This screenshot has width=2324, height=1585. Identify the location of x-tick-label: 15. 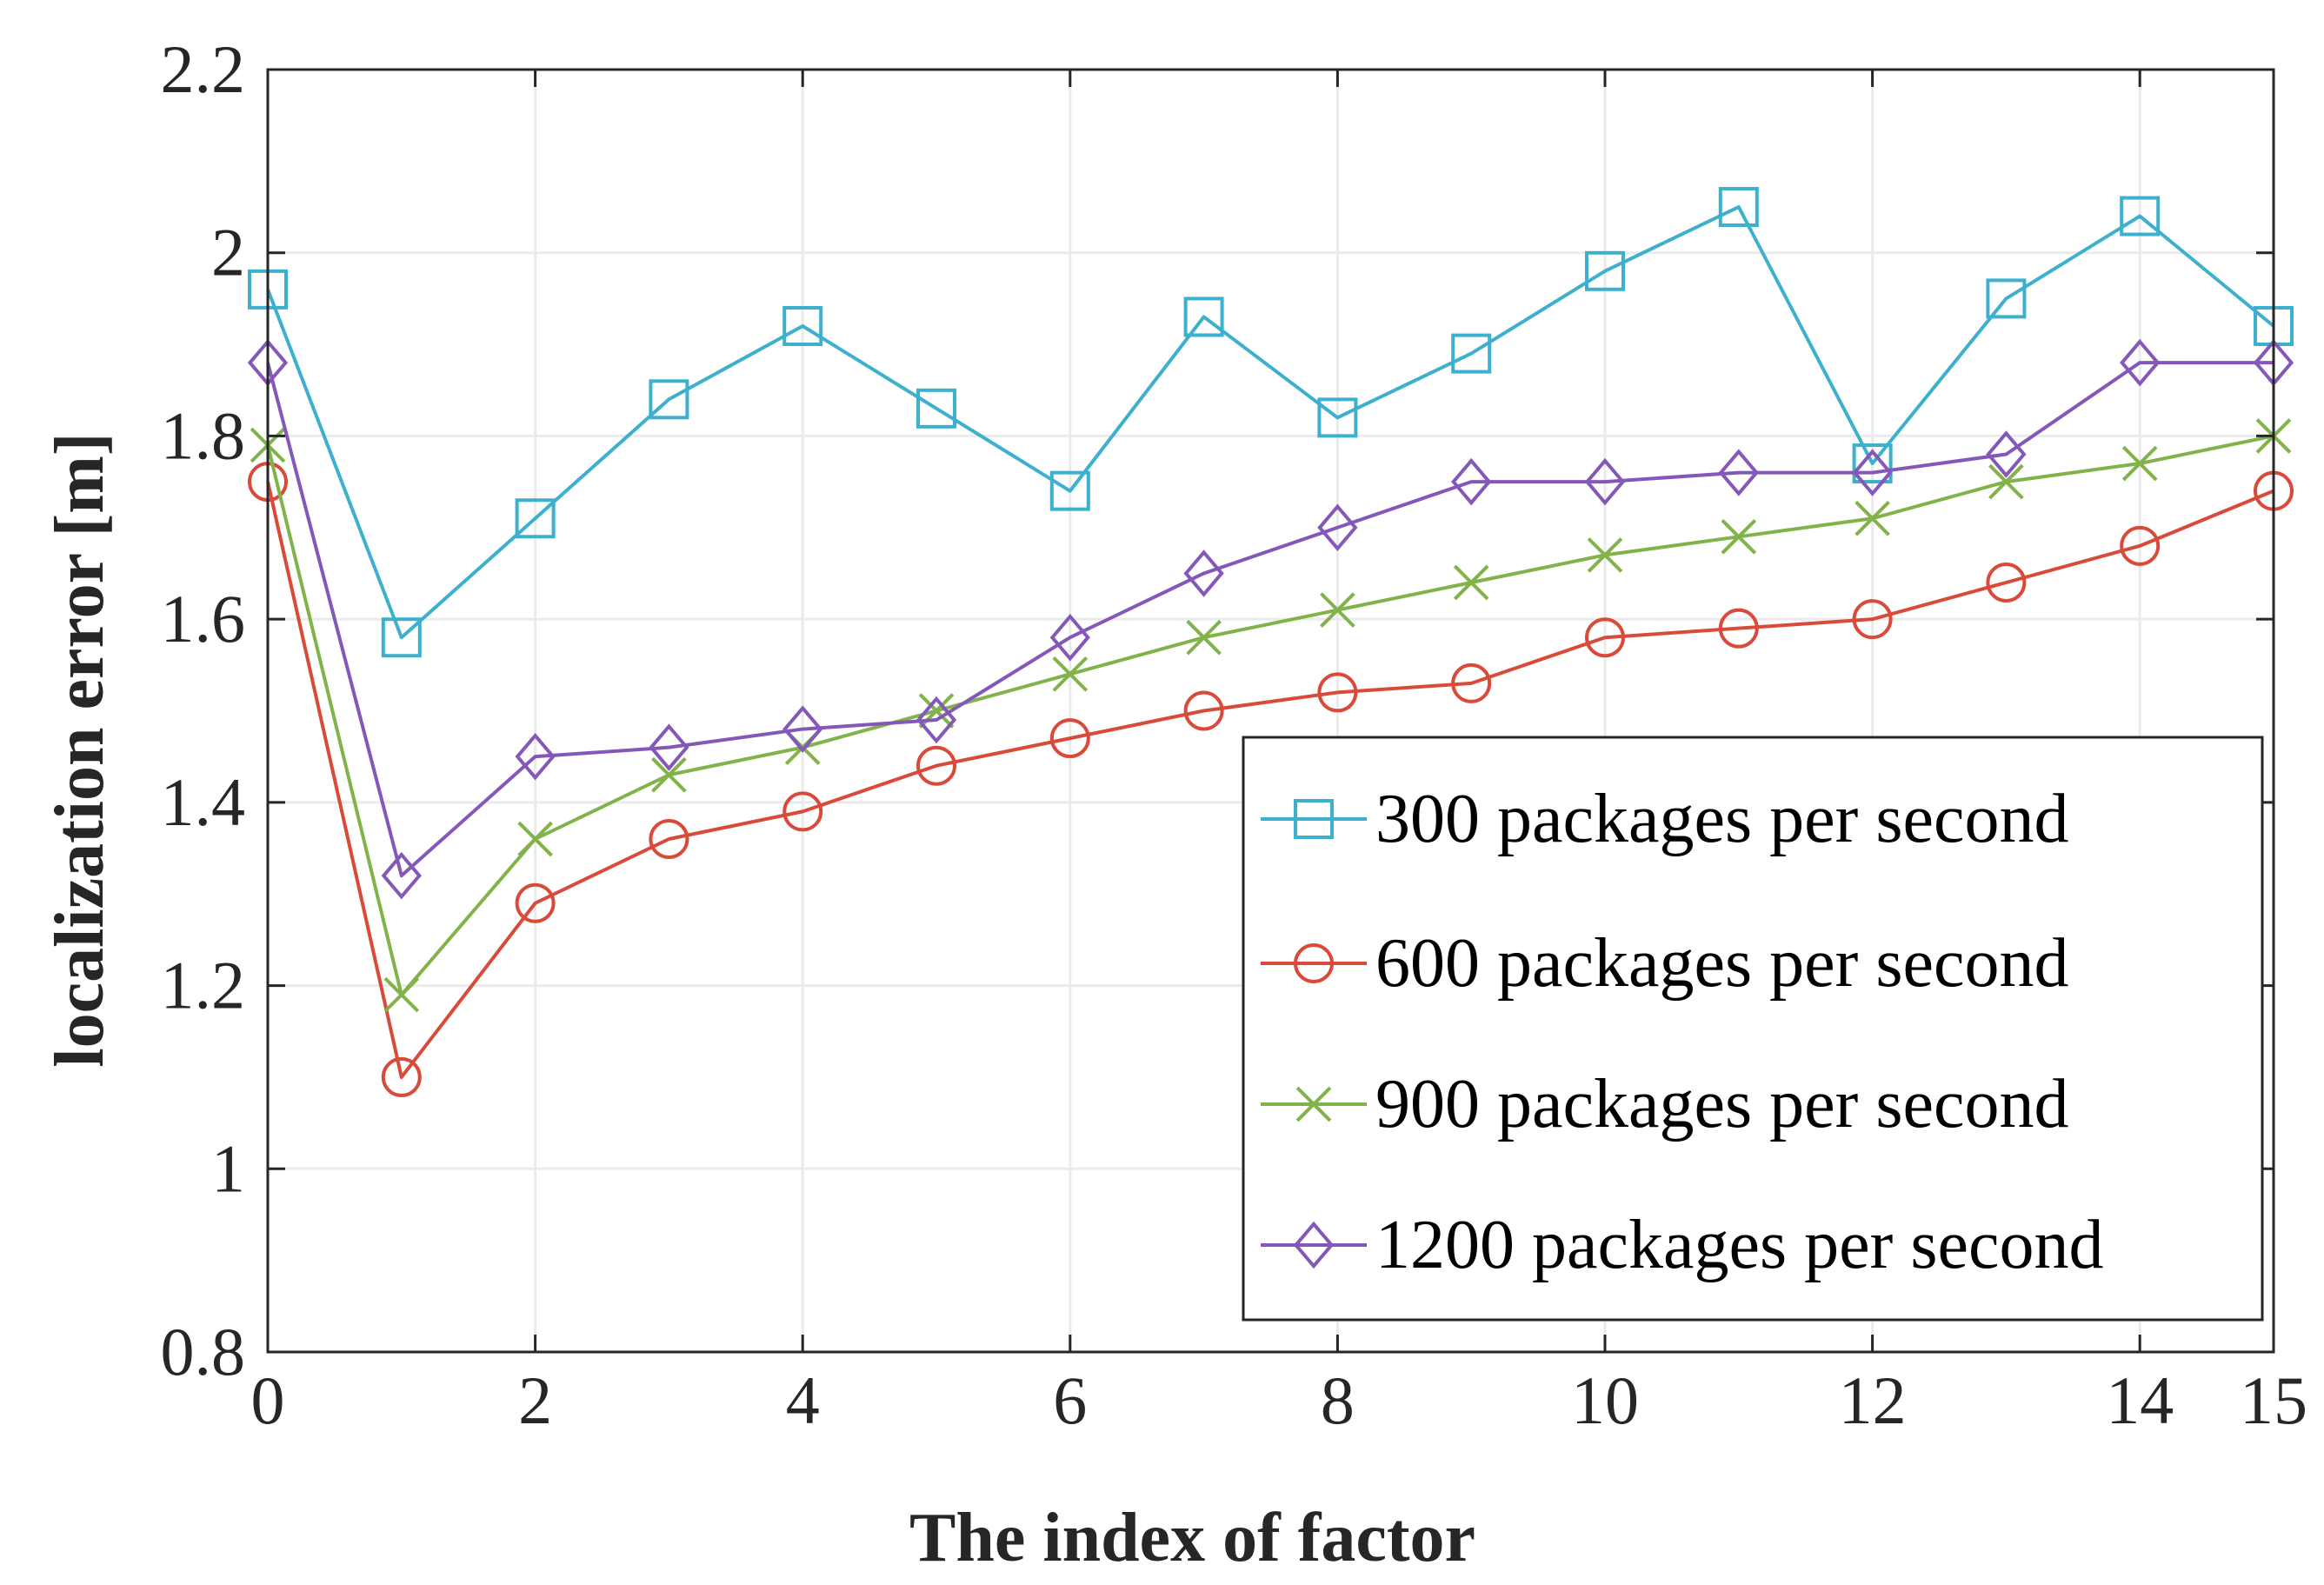
(2273, 1400).